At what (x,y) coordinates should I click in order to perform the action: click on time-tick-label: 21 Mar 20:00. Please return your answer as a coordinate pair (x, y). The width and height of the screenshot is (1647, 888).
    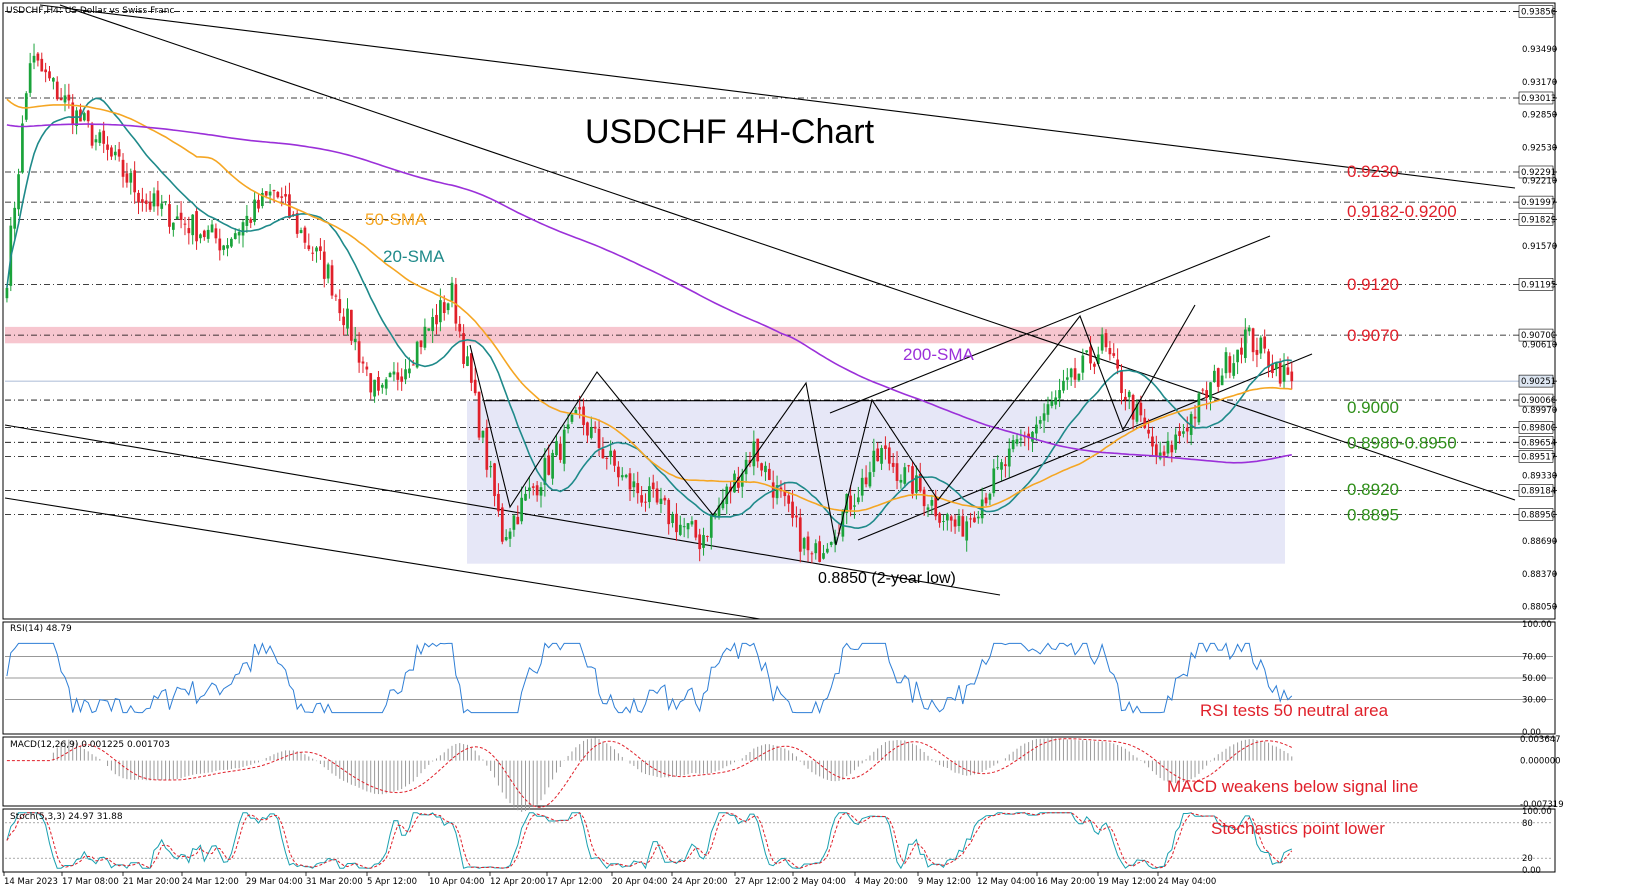
    Looking at the image, I should click on (151, 882).